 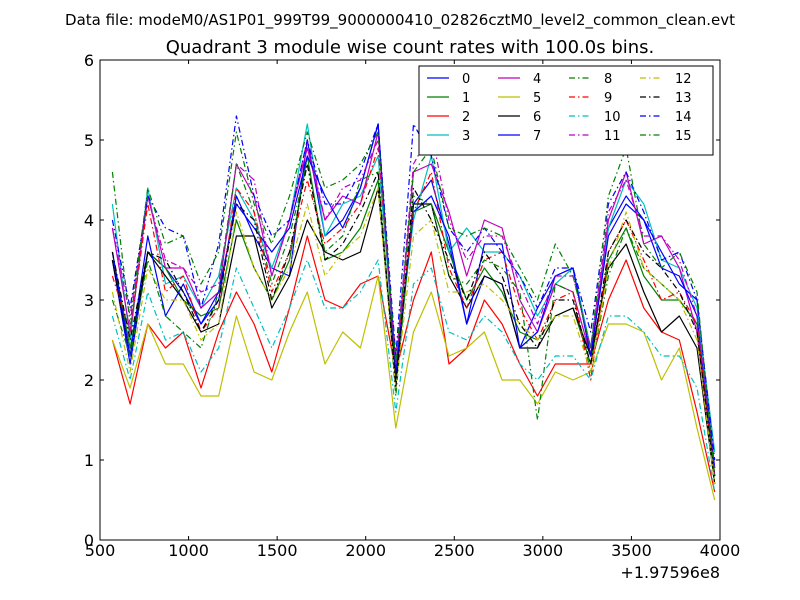 What do you see at coordinates (683, 79) in the screenshot?
I see `legend-label-12: 12` at bounding box center [683, 79].